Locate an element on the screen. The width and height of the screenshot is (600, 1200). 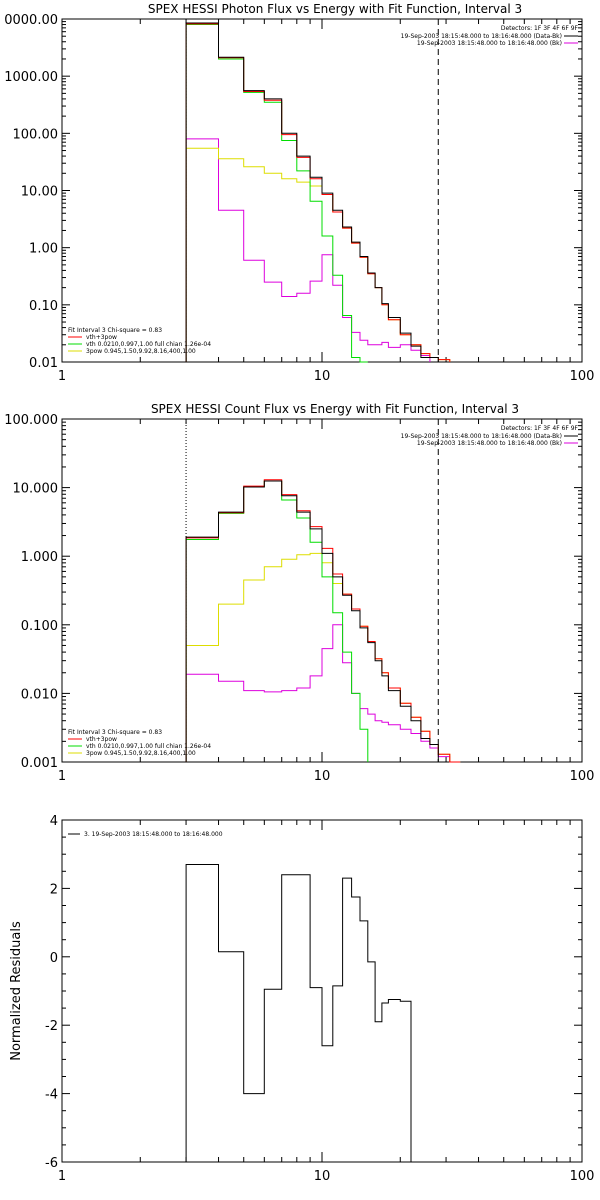
y-tick-label: -4 is located at coordinates (51, 1095).